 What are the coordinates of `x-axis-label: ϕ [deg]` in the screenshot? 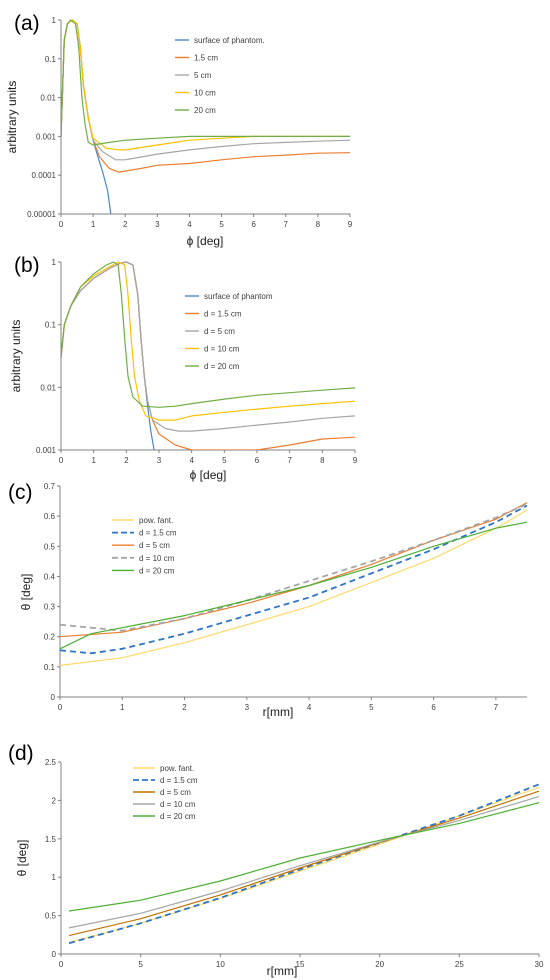 It's located at (208, 475).